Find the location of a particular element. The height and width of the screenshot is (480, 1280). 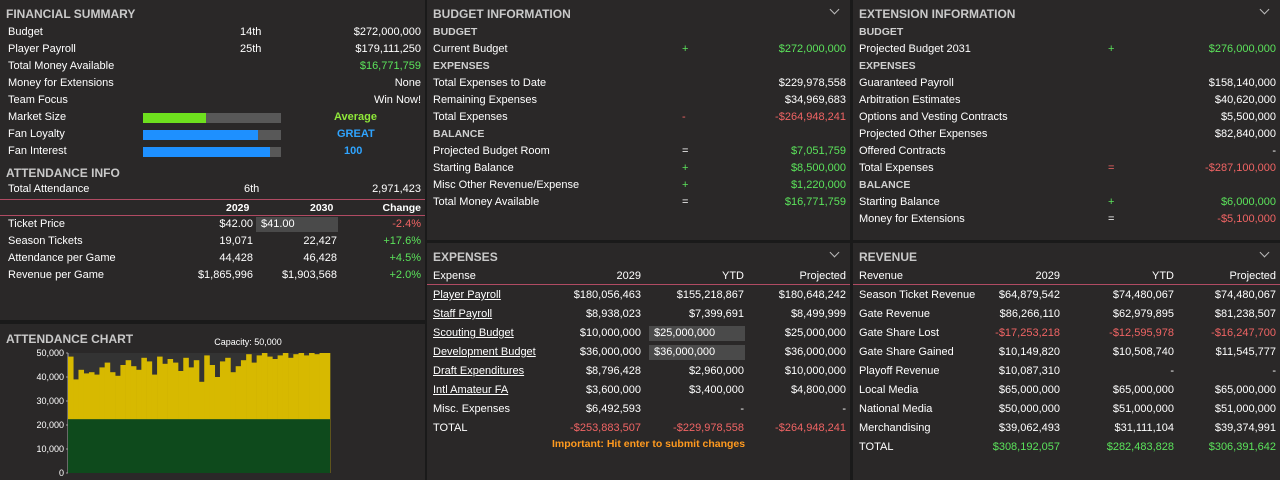

value-ytd: $3,400,000 is located at coordinates (716, 390).